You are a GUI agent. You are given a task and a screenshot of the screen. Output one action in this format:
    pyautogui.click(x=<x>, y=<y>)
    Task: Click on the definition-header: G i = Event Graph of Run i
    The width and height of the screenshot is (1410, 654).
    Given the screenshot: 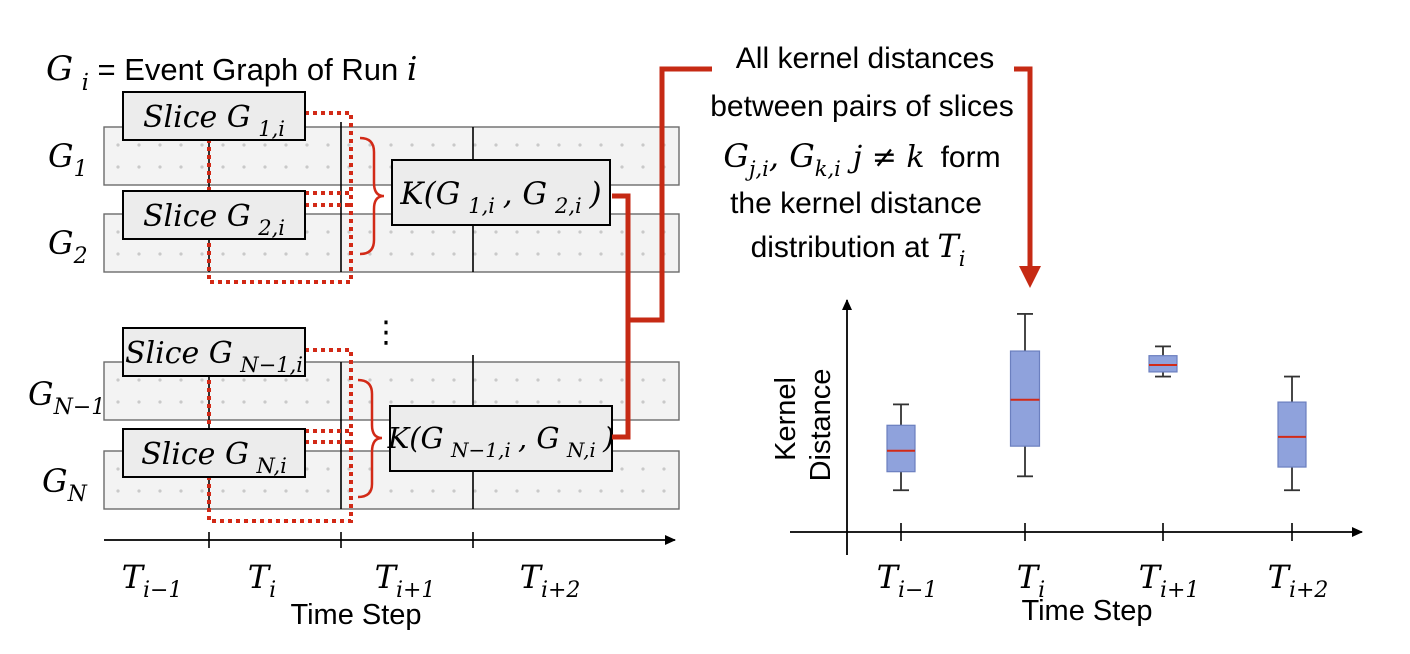 What is the action you would take?
    pyautogui.click(x=231, y=73)
    